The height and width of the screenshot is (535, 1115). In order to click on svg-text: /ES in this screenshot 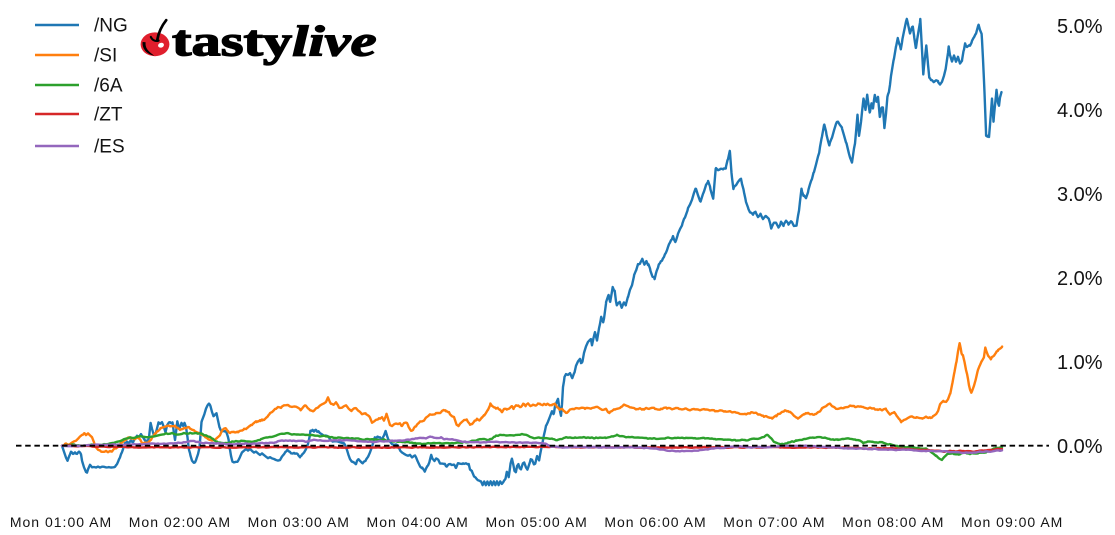, I will do `click(109, 147)`.